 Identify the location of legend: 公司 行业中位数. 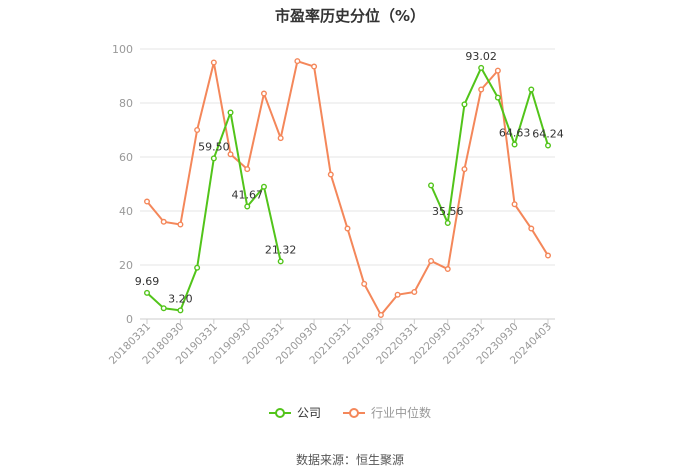
(350, 412).